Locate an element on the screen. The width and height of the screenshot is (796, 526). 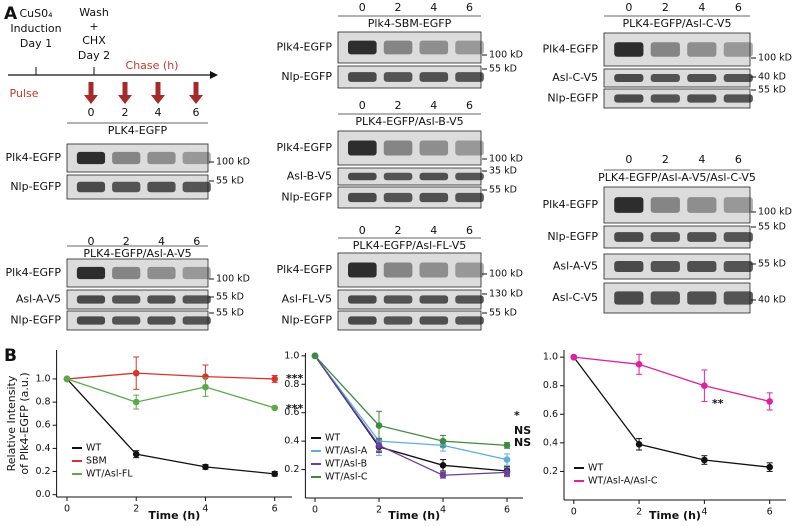
y-axis-label: of Plk4-EGFP (a.u.) is located at coordinates (24, 423).